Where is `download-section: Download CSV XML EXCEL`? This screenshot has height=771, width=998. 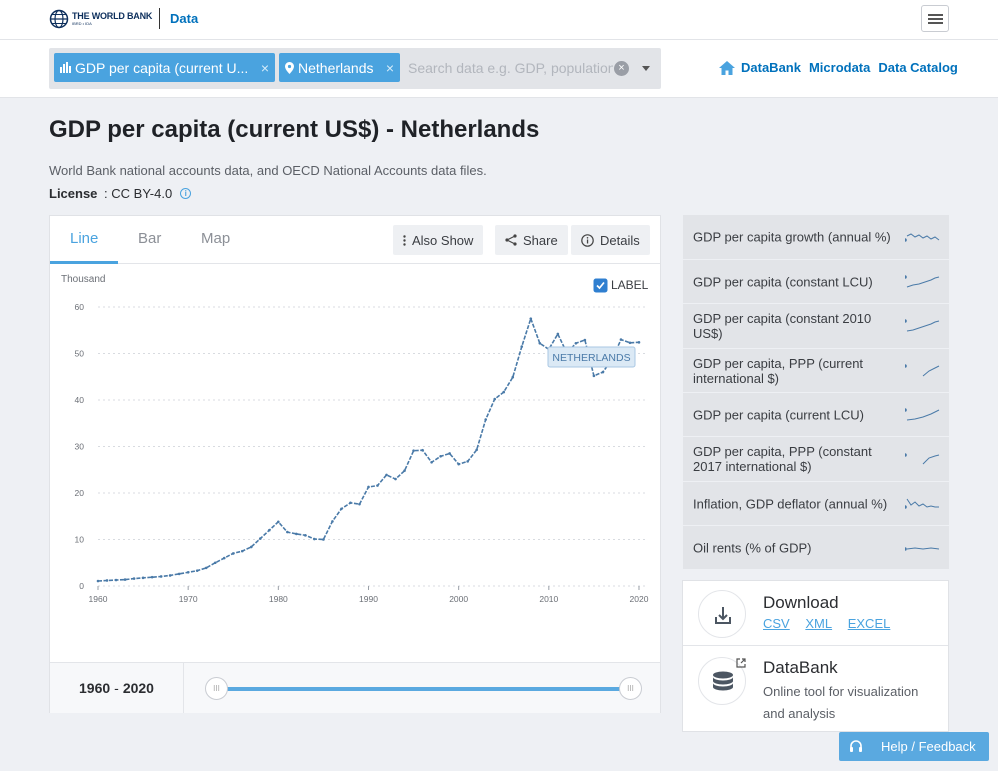
download-section: Download CSV XML EXCEL is located at coordinates (815, 613).